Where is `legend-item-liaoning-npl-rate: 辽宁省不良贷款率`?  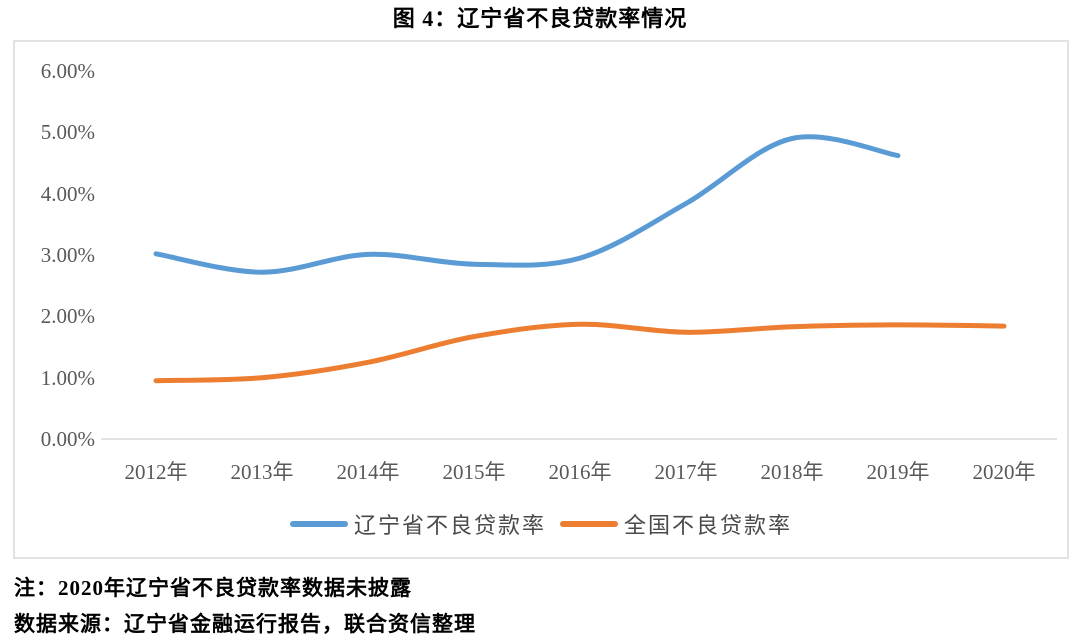
legend-item-liaoning-npl-rate: 辽宁省不良贷款率 is located at coordinates (417, 524).